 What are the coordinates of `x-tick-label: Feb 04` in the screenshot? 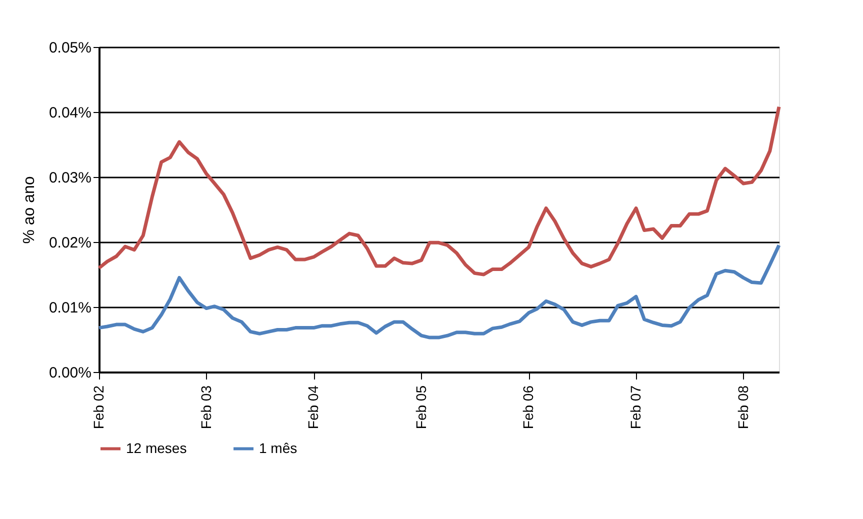 It's located at (313, 407).